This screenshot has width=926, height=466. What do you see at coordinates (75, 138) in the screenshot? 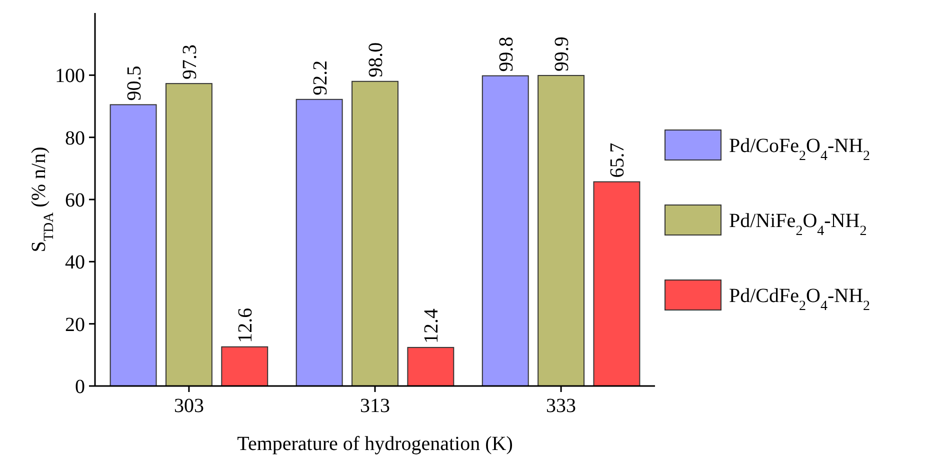
I see `y-tick-label: 80` at bounding box center [75, 138].